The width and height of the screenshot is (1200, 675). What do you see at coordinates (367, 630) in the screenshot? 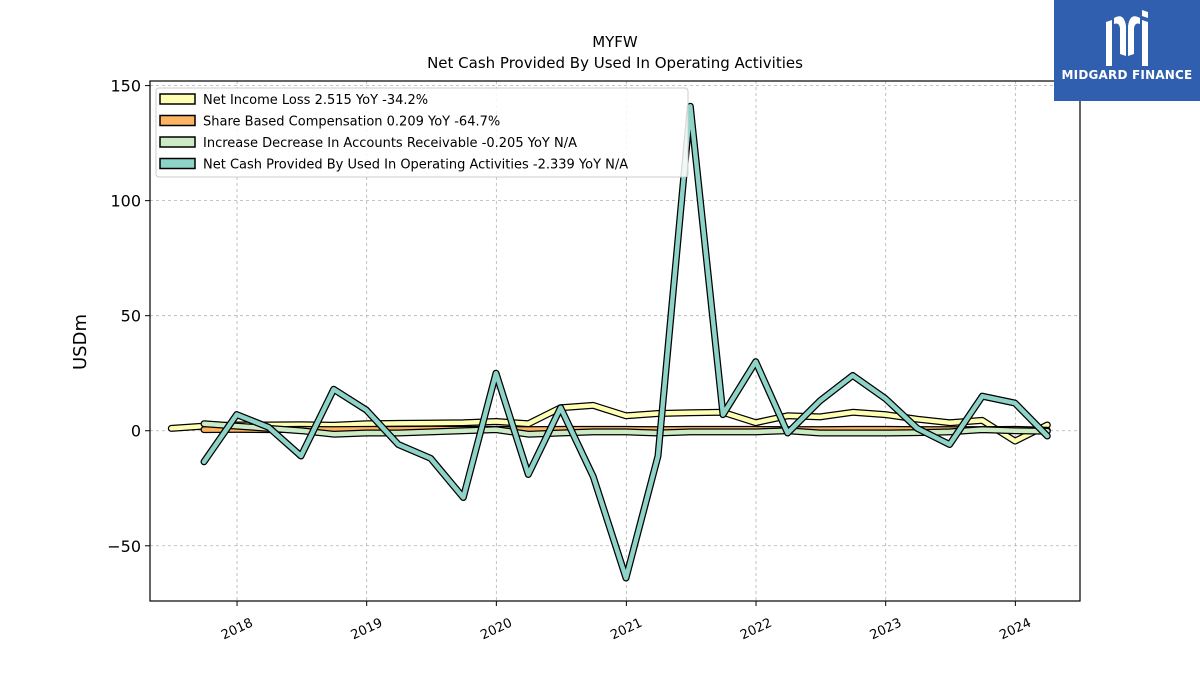
I see `x-tick-label: 2019` at bounding box center [367, 630].